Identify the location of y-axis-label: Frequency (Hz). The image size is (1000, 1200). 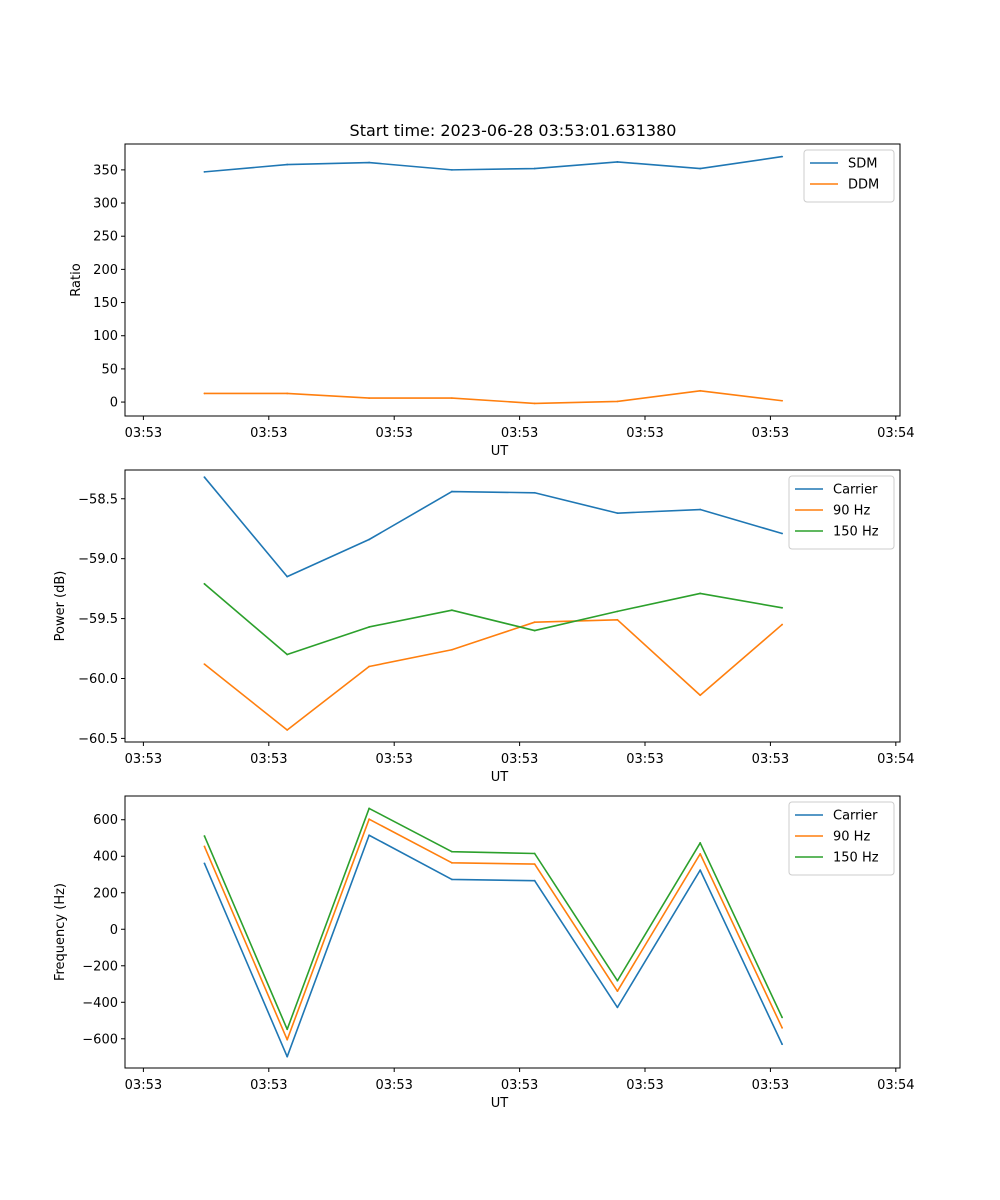
(60, 932).